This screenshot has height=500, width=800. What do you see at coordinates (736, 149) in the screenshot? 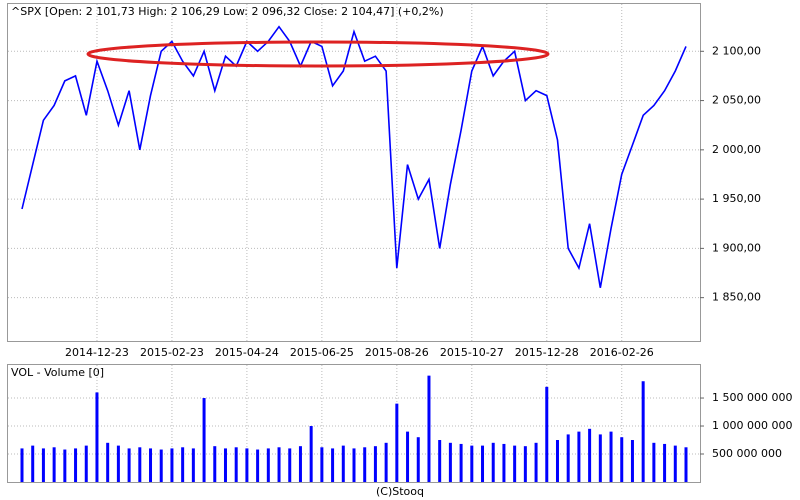
I see `y-tick-label: 2 000,00` at bounding box center [736, 149].